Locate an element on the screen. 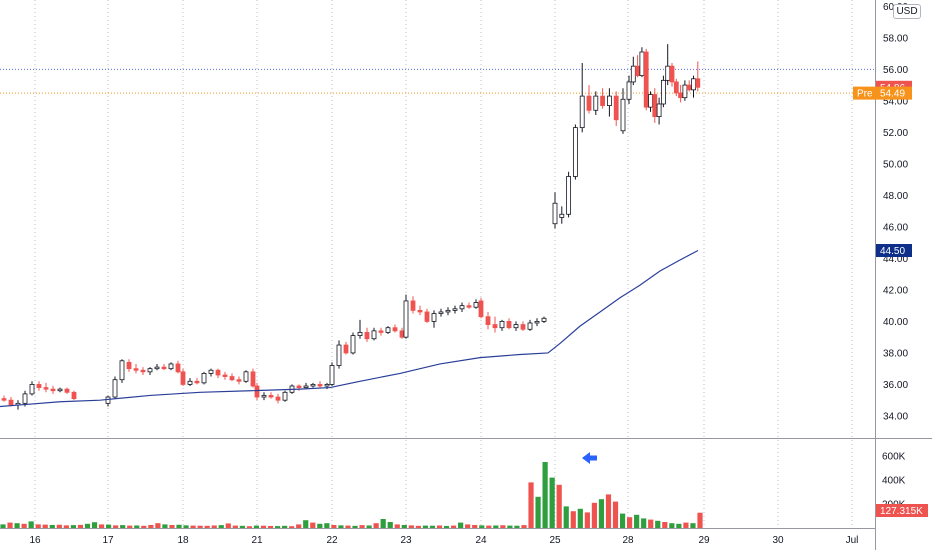 Image resolution: width=932 pixels, height=550 pixels. volume-tag is located at coordinates (902, 510).